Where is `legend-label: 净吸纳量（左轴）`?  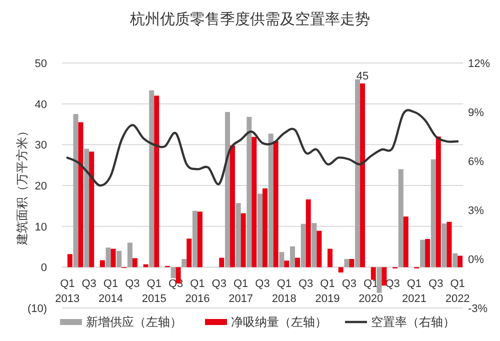
legend-label: 净吸纳量（左轴） is located at coordinates (279, 322).